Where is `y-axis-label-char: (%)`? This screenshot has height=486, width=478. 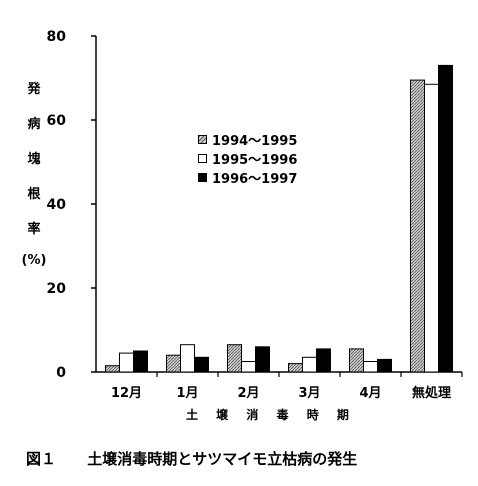 y-axis-label-char: (%) is located at coordinates (34, 260).